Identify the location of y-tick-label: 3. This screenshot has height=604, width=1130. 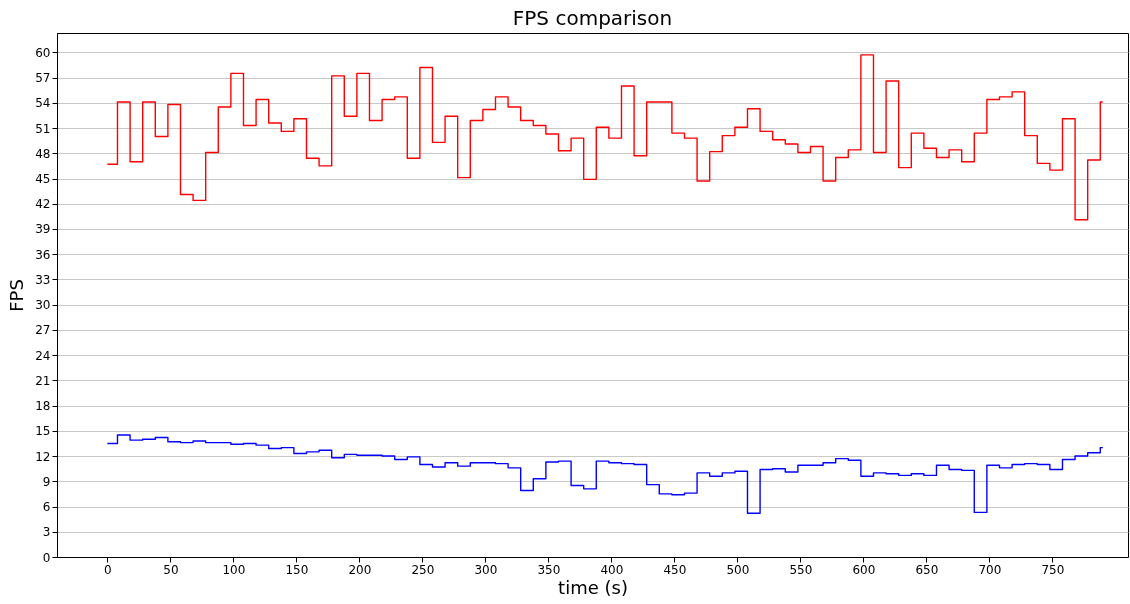
(46, 532).